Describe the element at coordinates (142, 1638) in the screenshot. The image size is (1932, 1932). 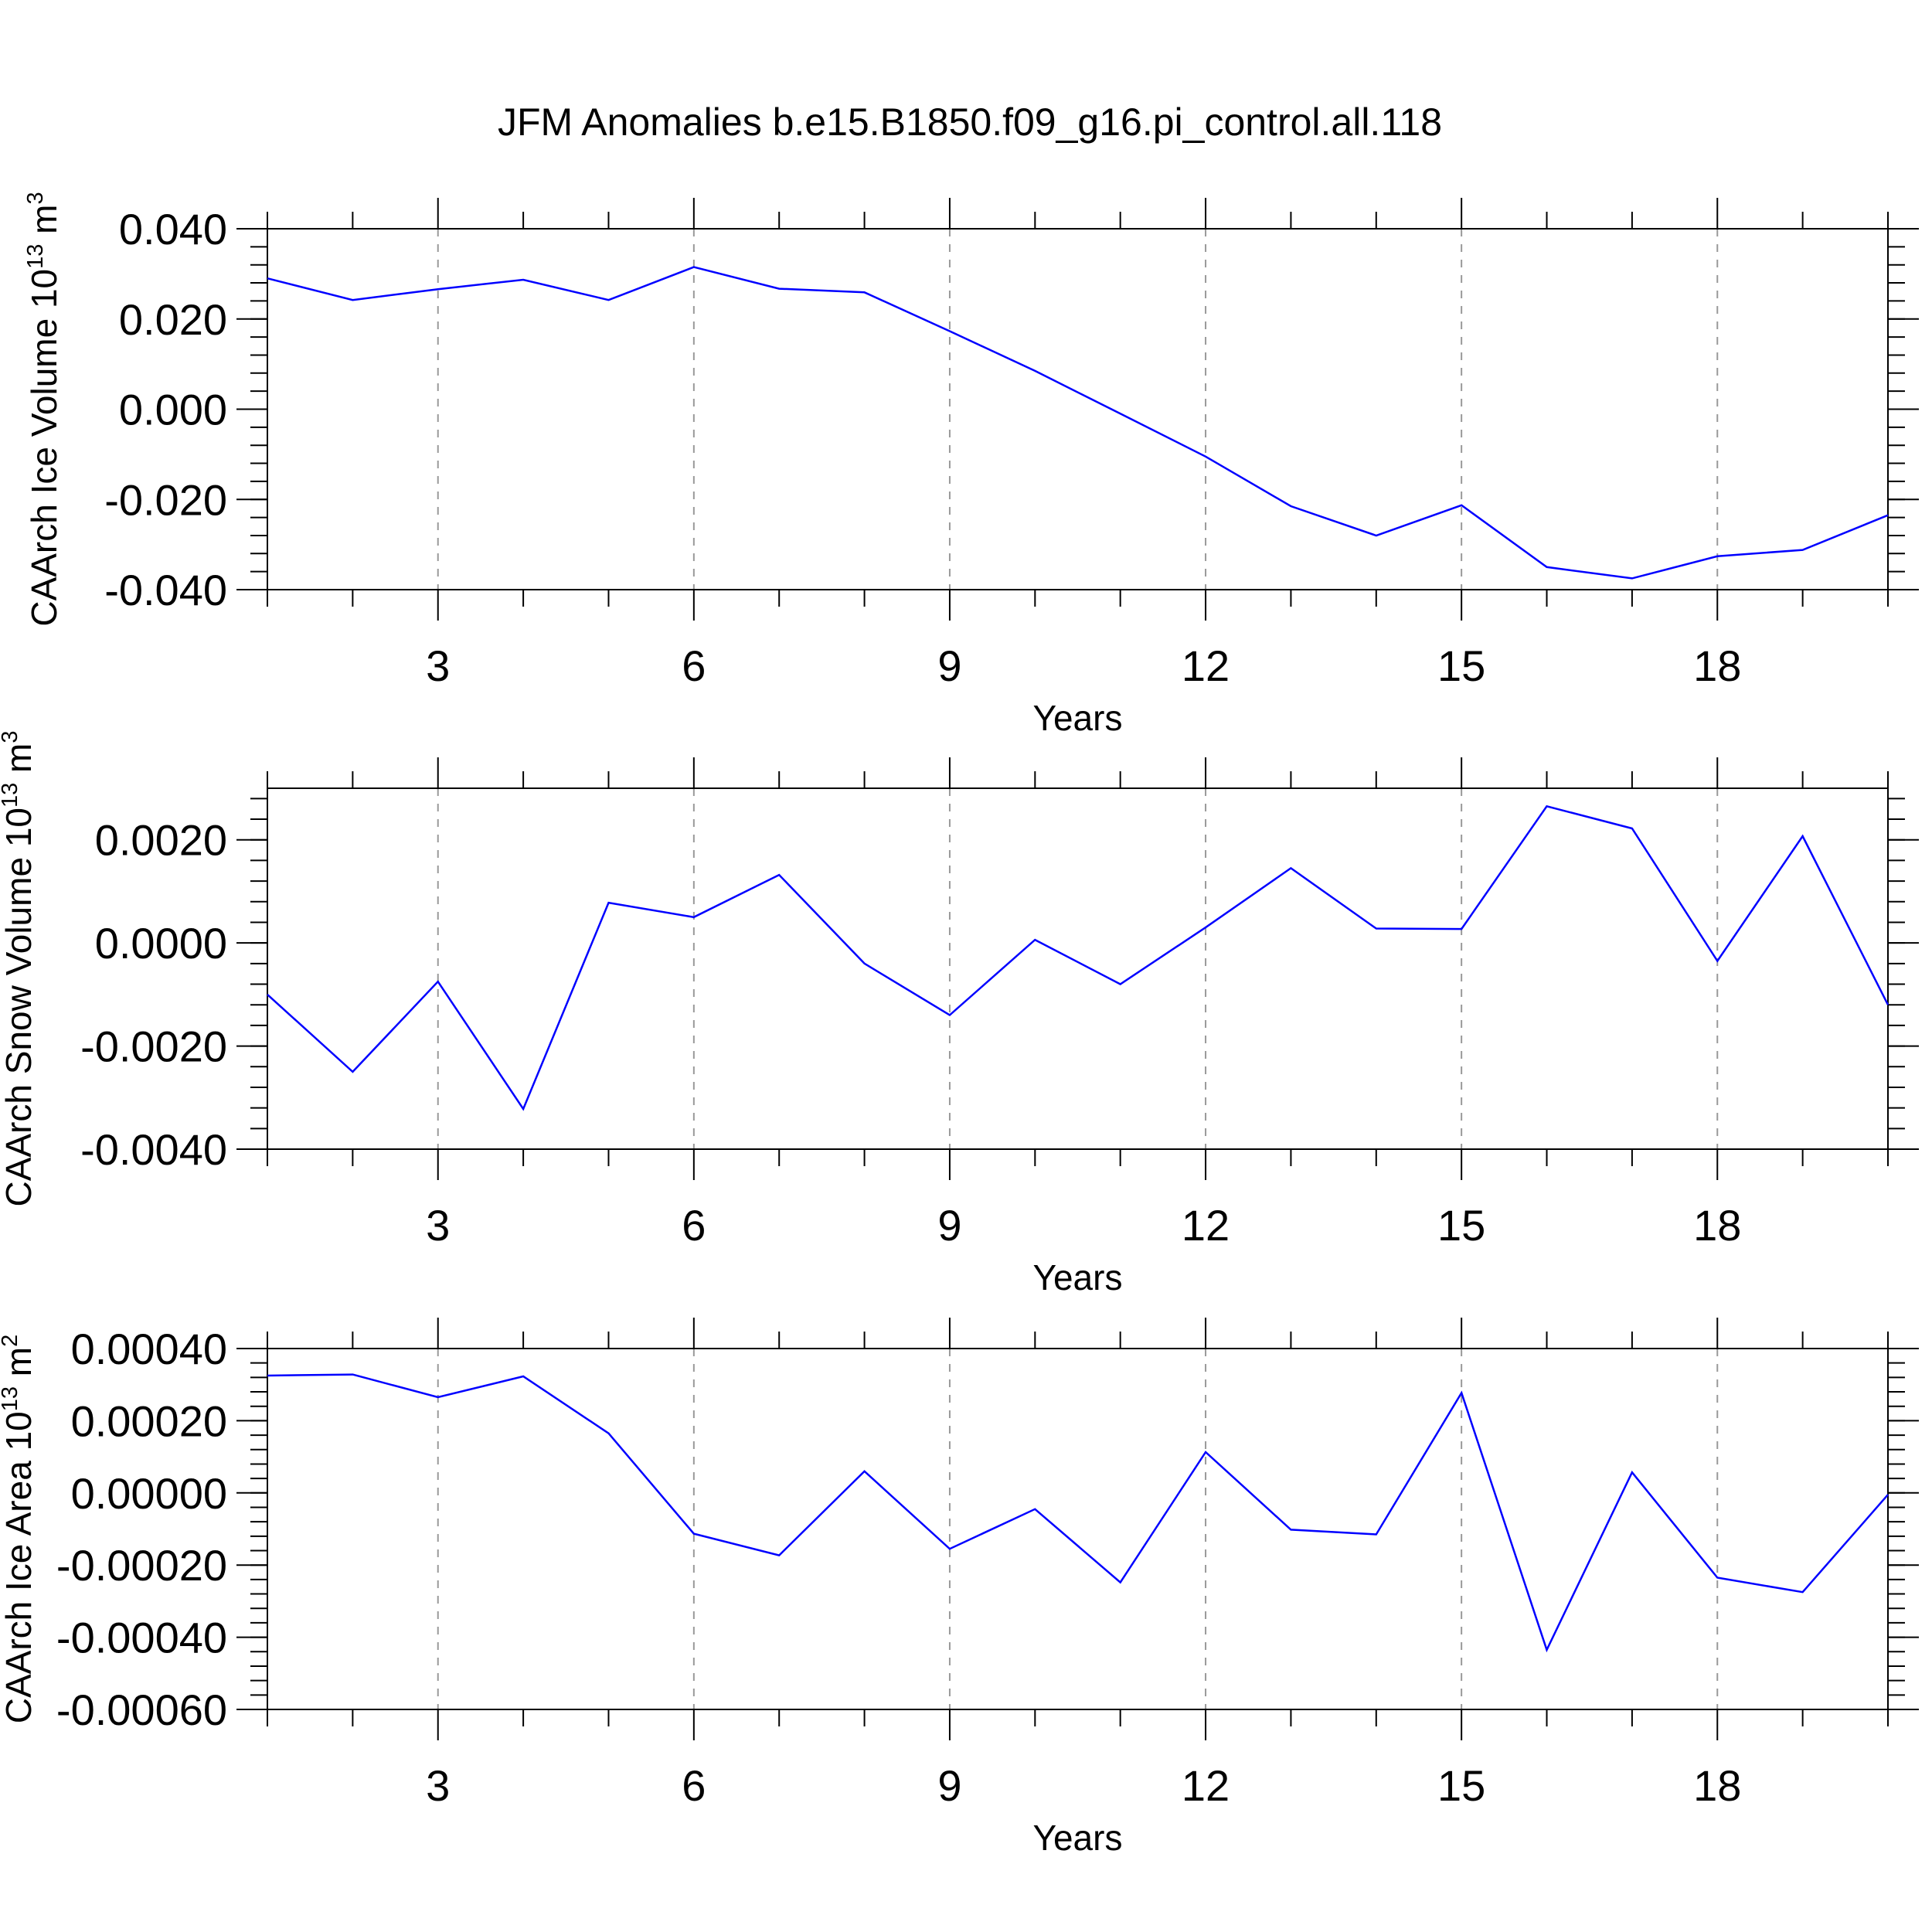
I see `y-tick-label: -0.00040` at that location.